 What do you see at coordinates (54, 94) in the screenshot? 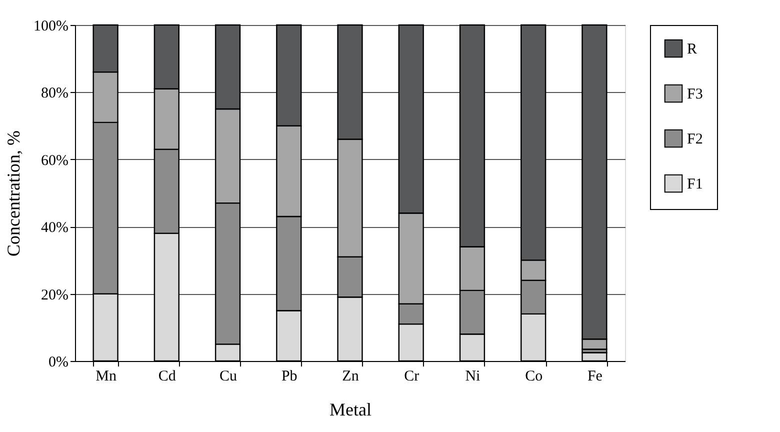
I see `y-tick-label: 80%` at bounding box center [54, 94].